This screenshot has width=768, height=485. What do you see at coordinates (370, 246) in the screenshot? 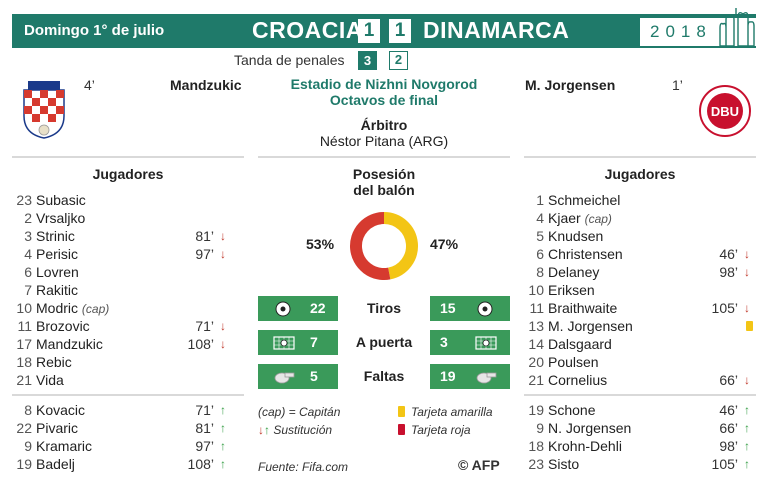
I see `home-possession-arc` at bounding box center [370, 246].